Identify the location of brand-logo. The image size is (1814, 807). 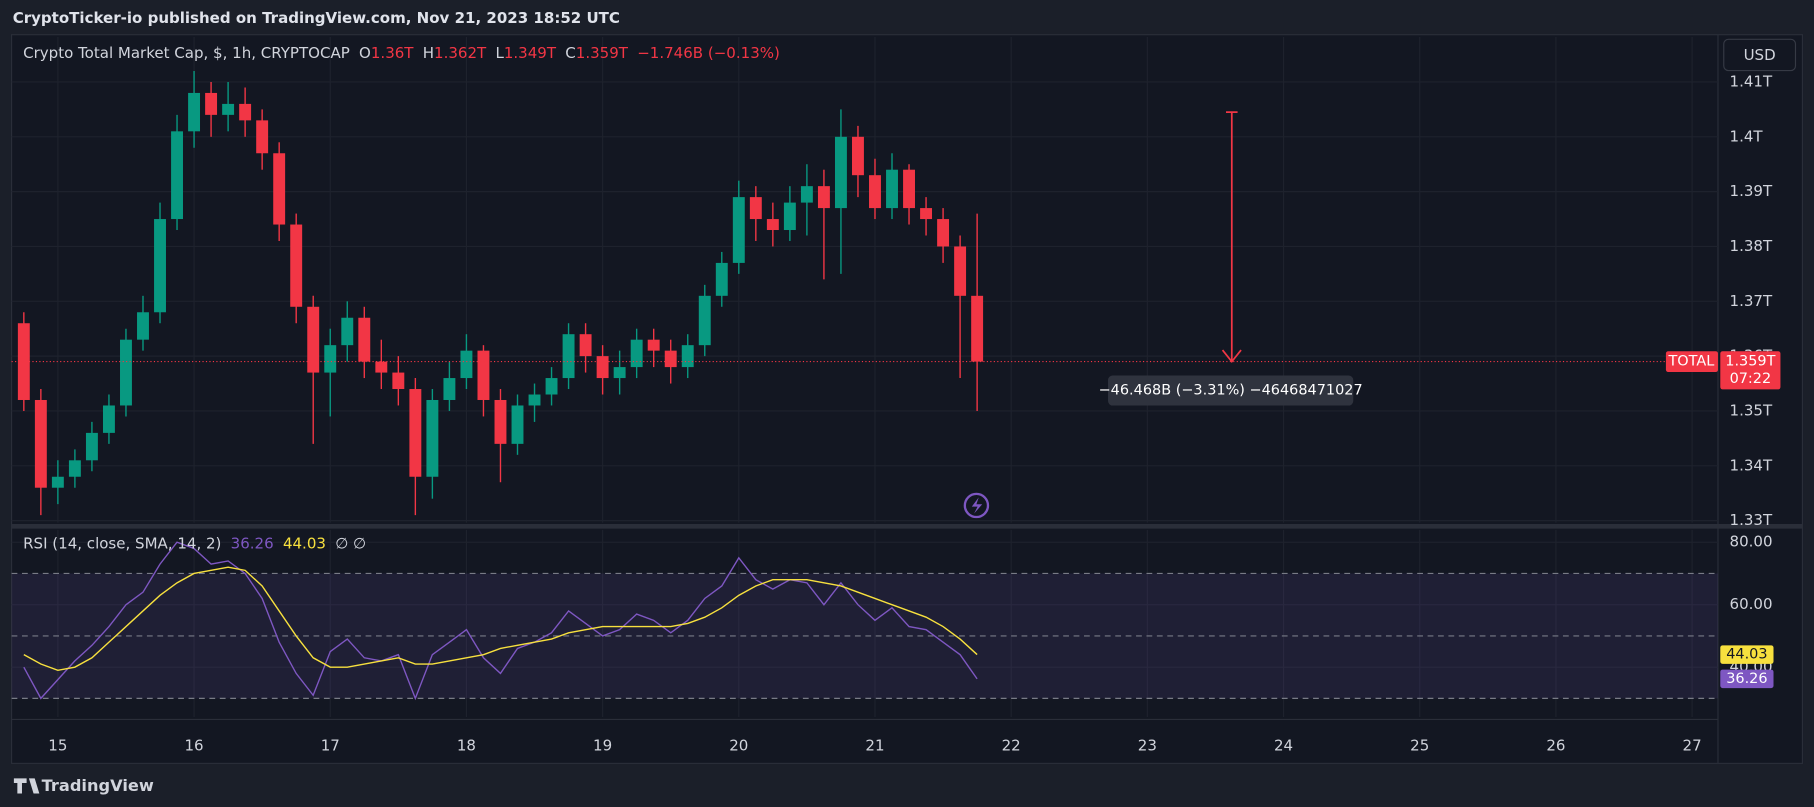
(26, 786).